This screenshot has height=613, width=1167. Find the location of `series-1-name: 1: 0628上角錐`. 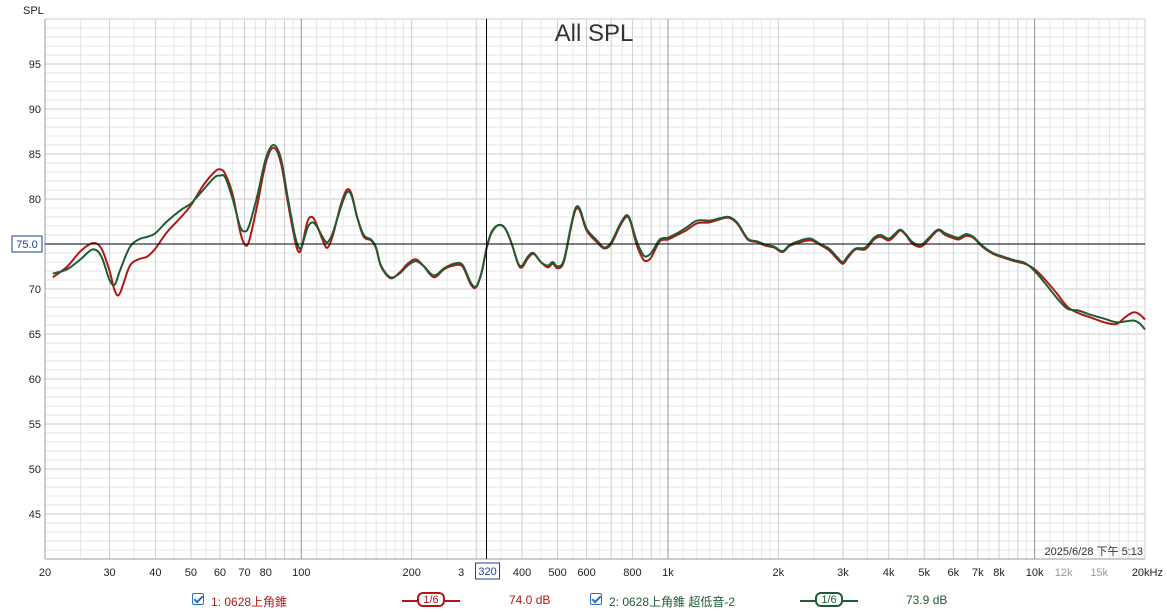

series-1-name: 1: 0628上角錐 is located at coordinates (249, 602).